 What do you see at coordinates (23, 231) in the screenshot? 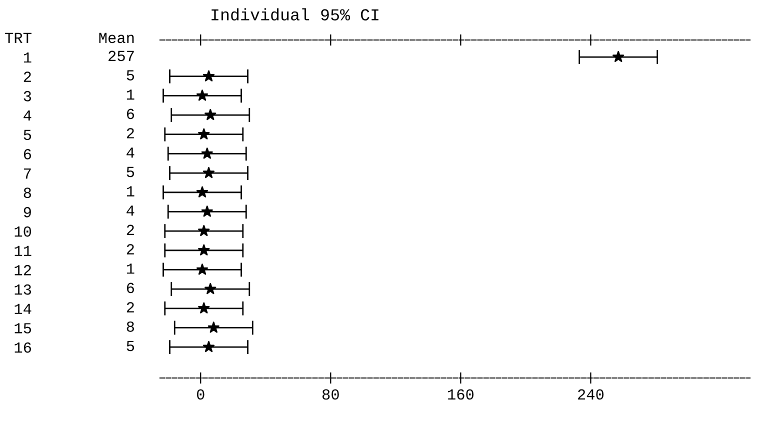
I see `y-tick-label: 10` at bounding box center [23, 231].